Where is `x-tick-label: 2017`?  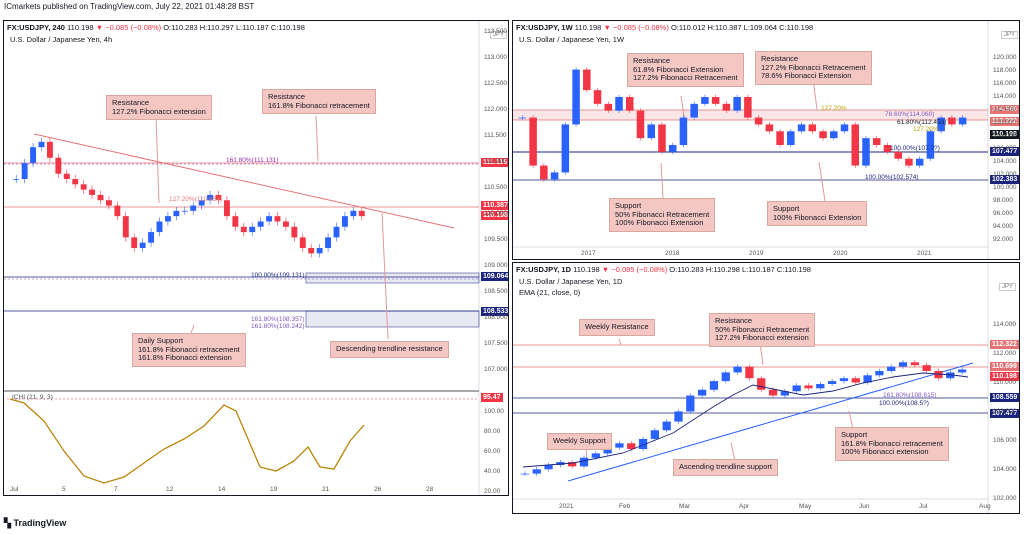 x-tick-label: 2017 is located at coordinates (588, 253).